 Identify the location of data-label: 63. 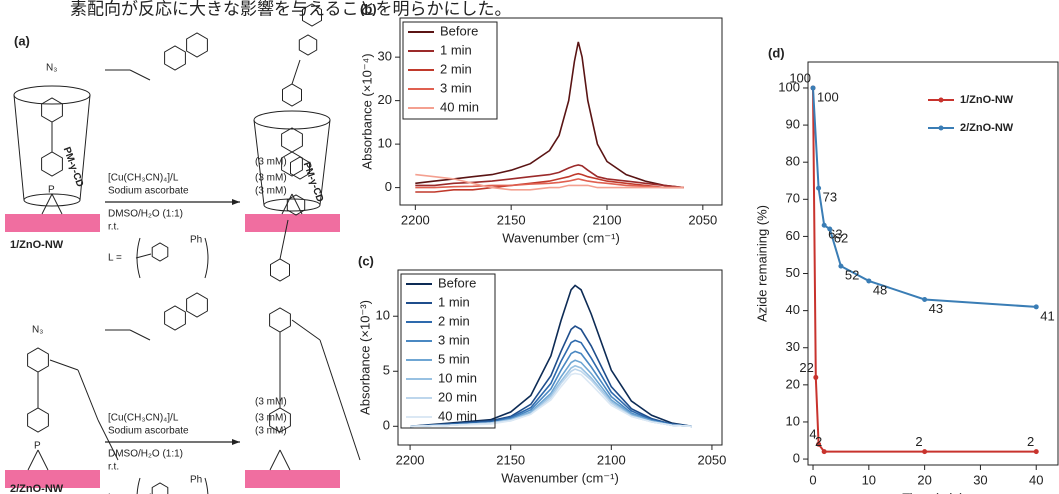
(835, 234).